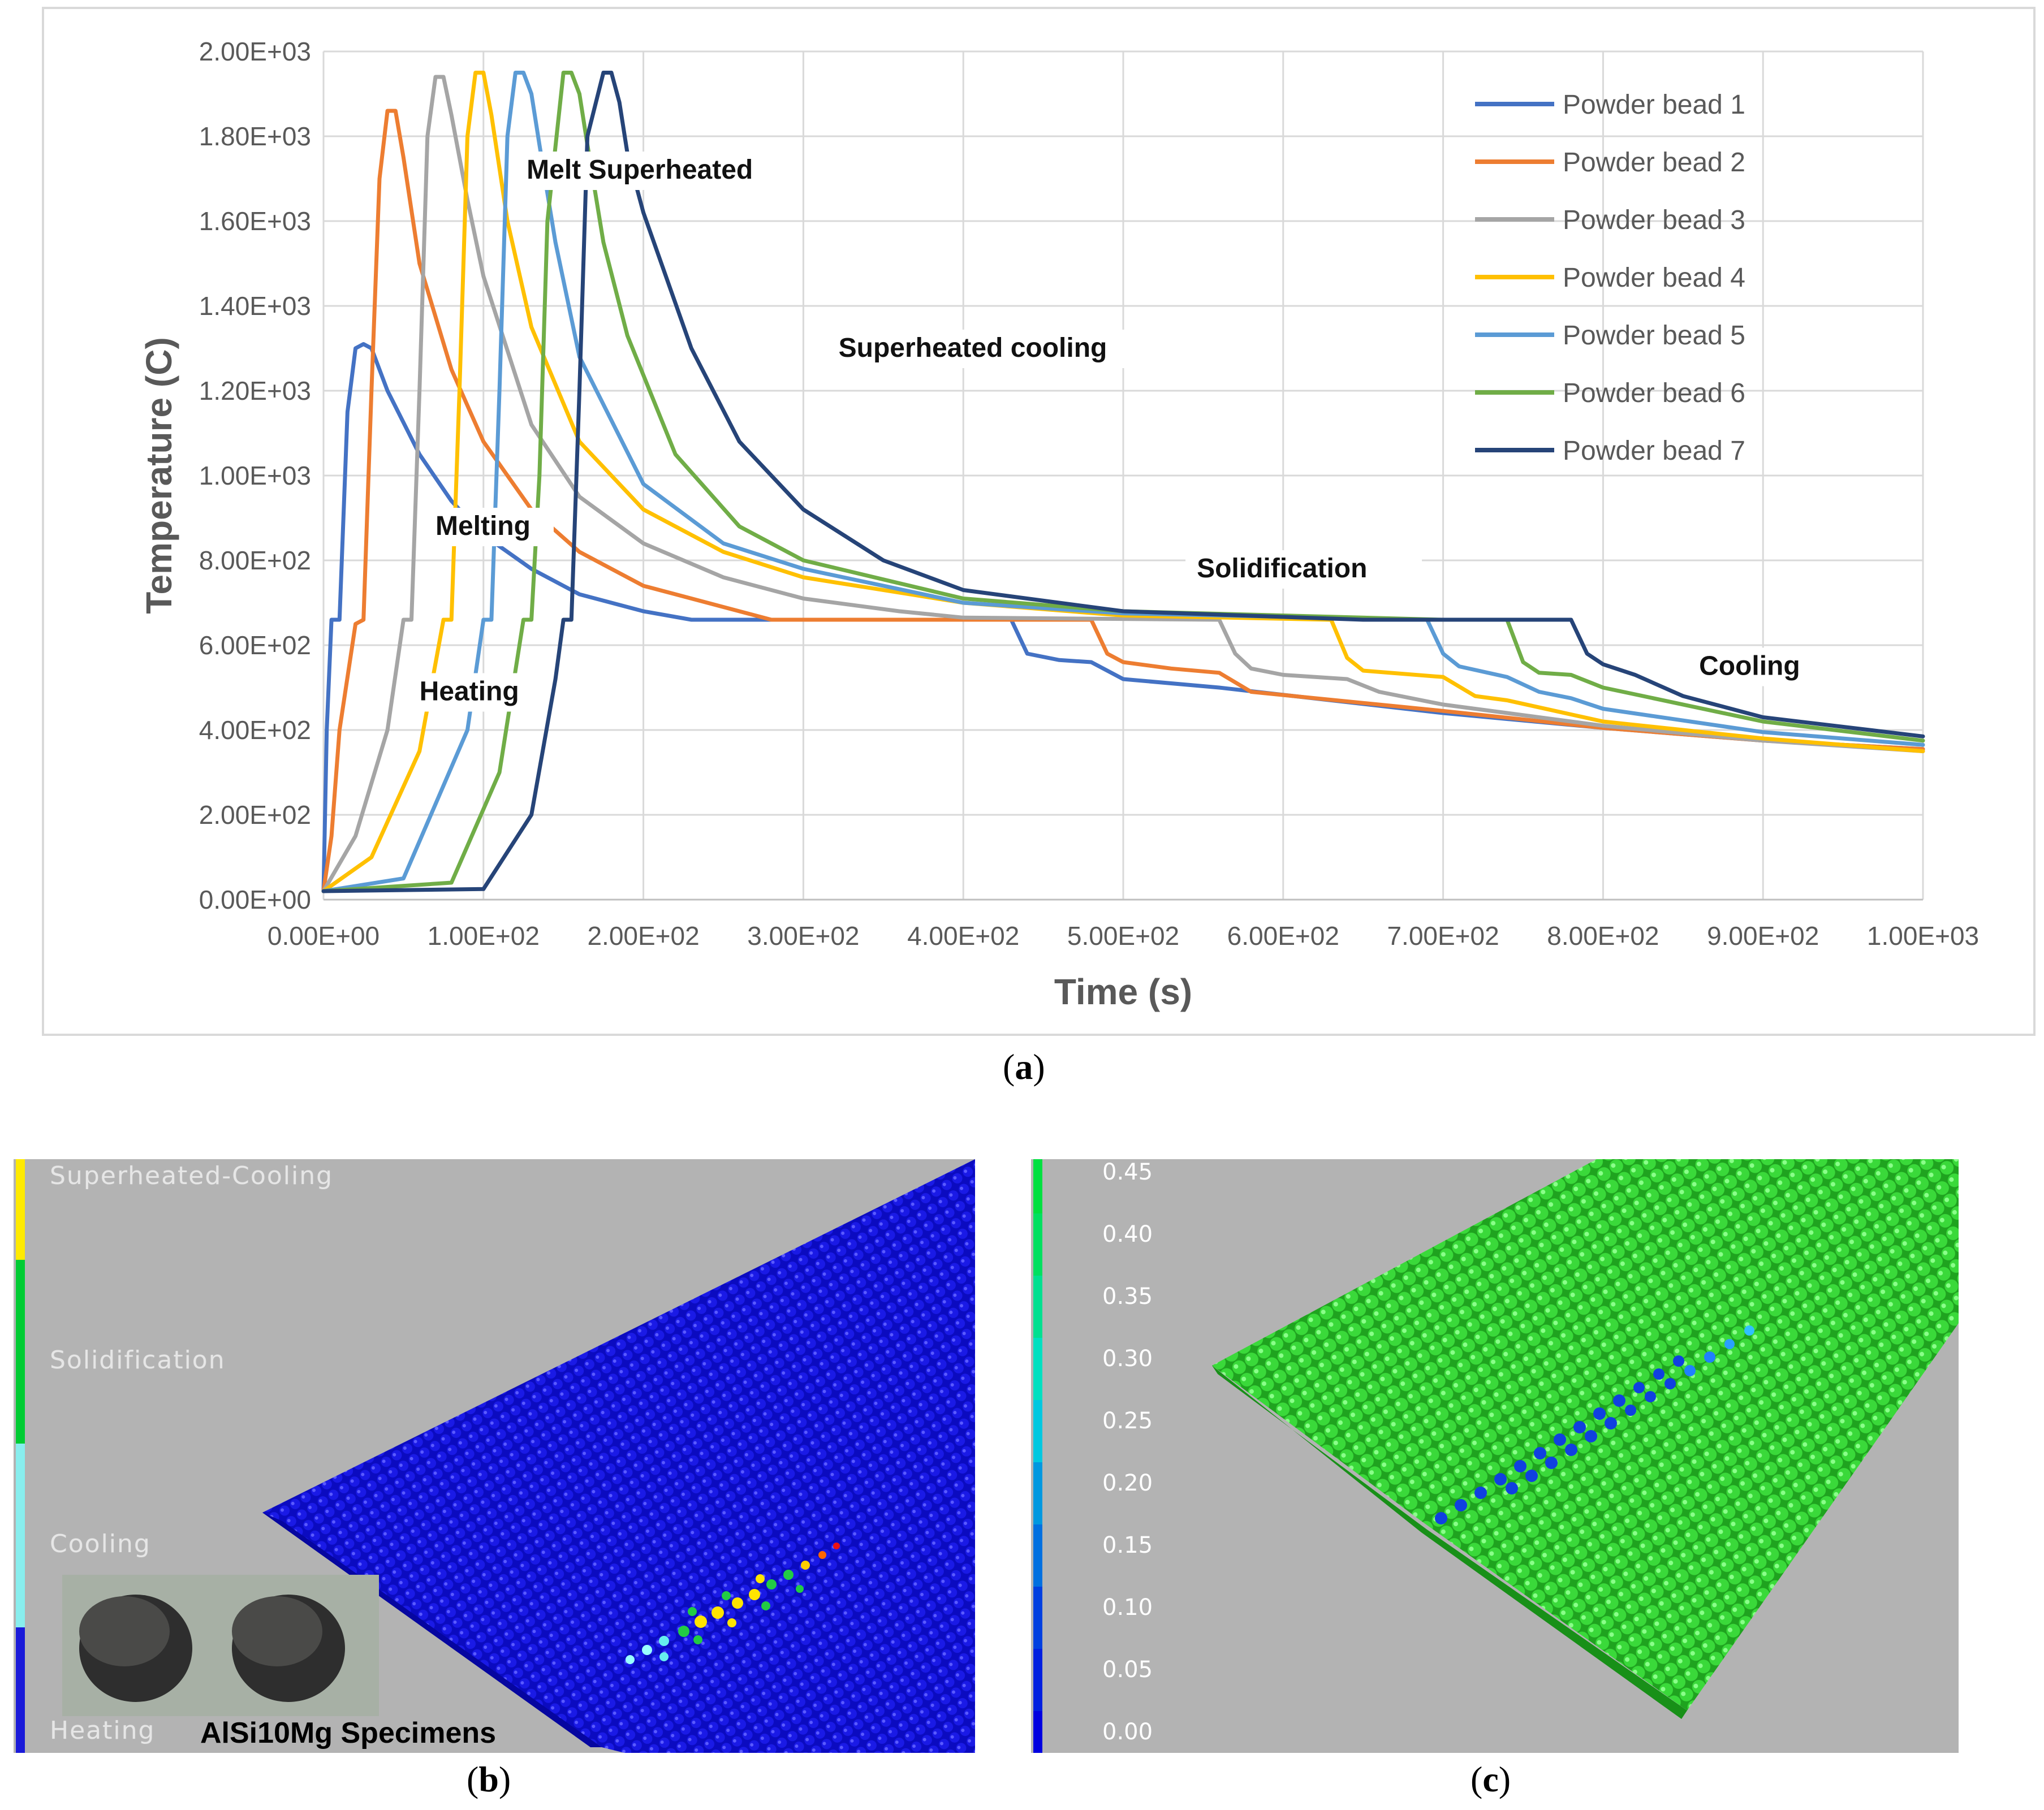 This screenshot has height=1810, width=2044. I want to click on melt-track-c, so click(1594, 1424).